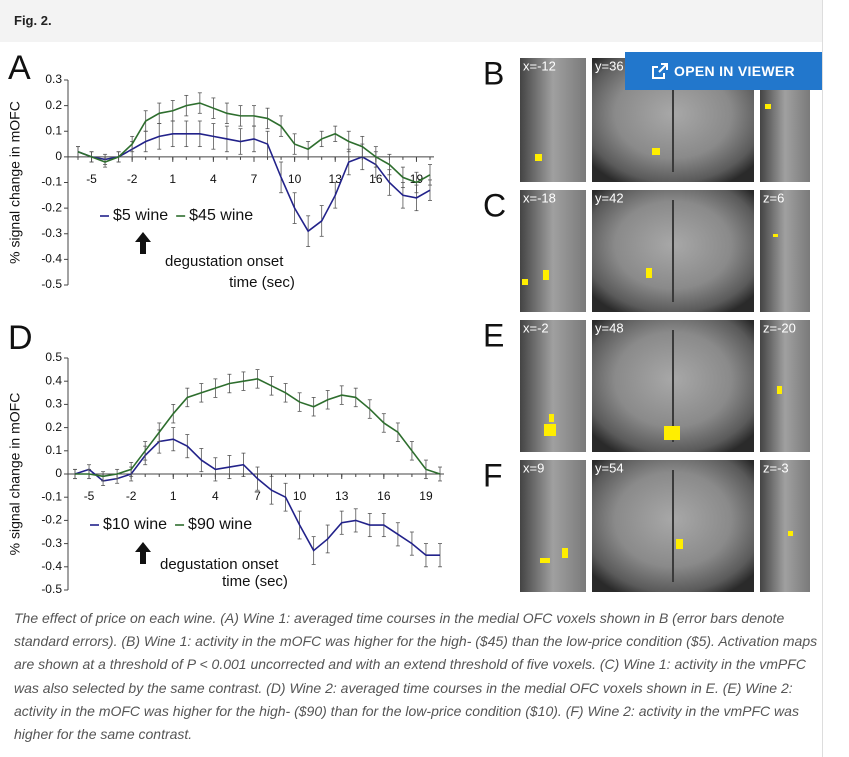  Describe the element at coordinates (539, 65) in the screenshot. I see `slice-label: x=-12` at that location.